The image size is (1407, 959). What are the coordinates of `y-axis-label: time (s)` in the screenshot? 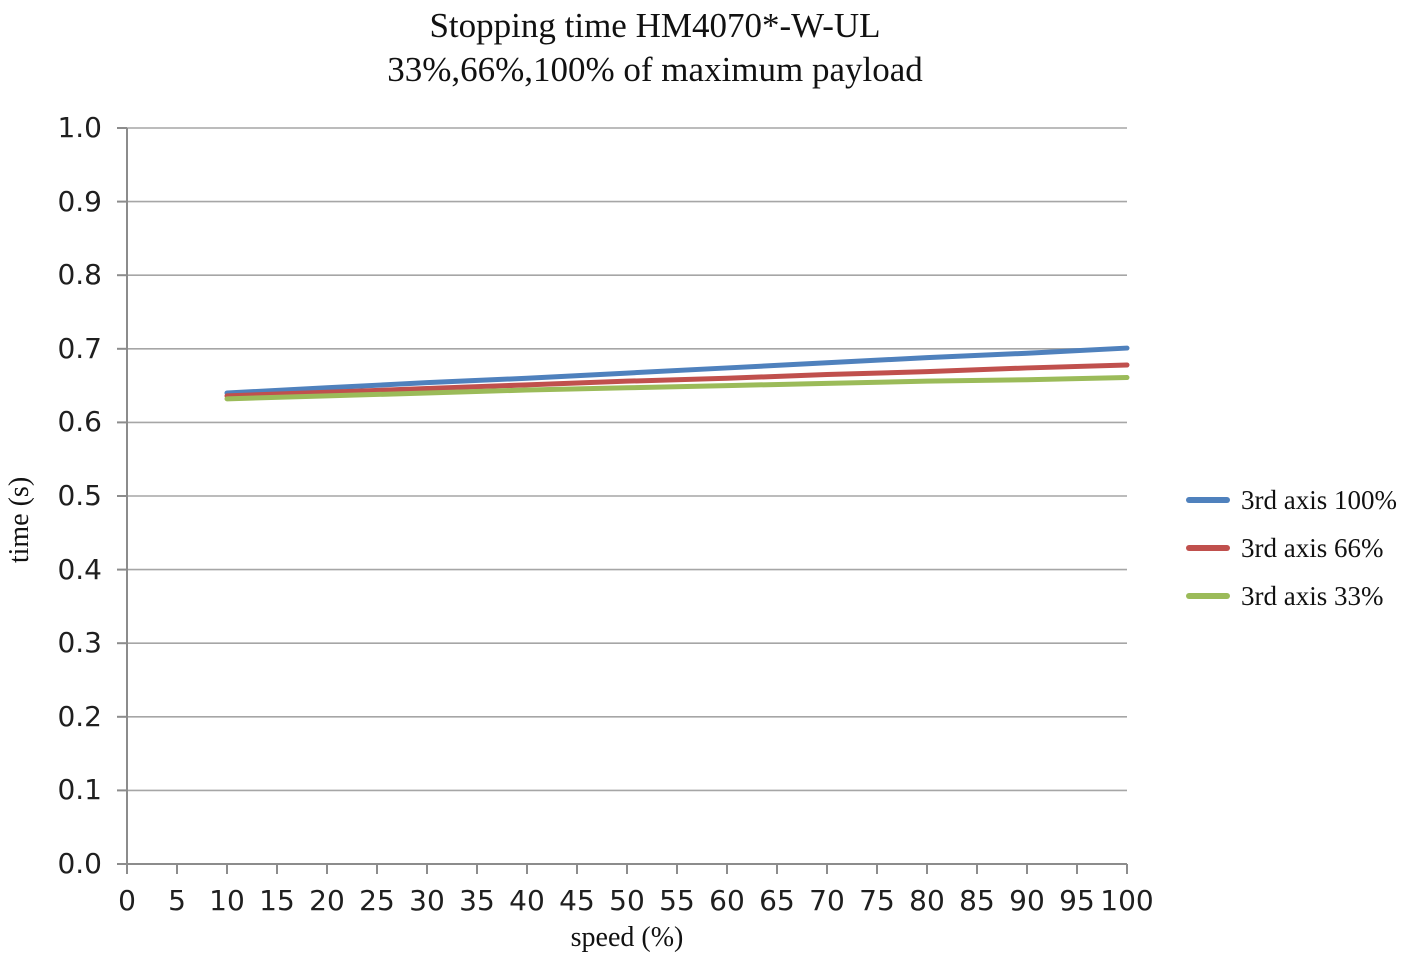 It's located at (19, 520).